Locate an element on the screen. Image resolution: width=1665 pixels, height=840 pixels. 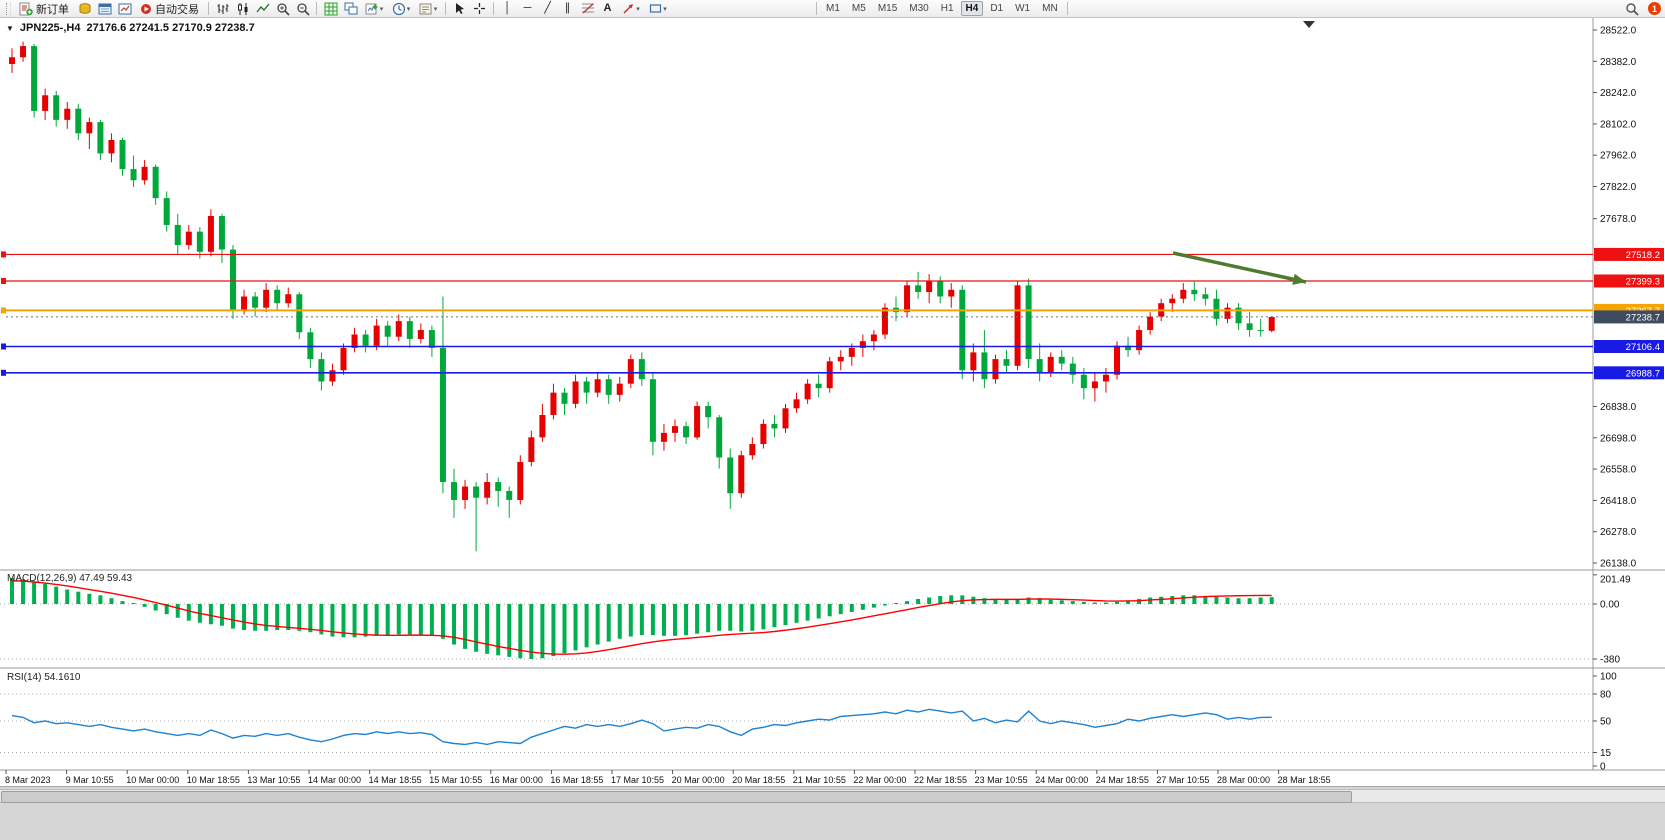
trendline-icon: ╱ is located at coordinates (547, 8).